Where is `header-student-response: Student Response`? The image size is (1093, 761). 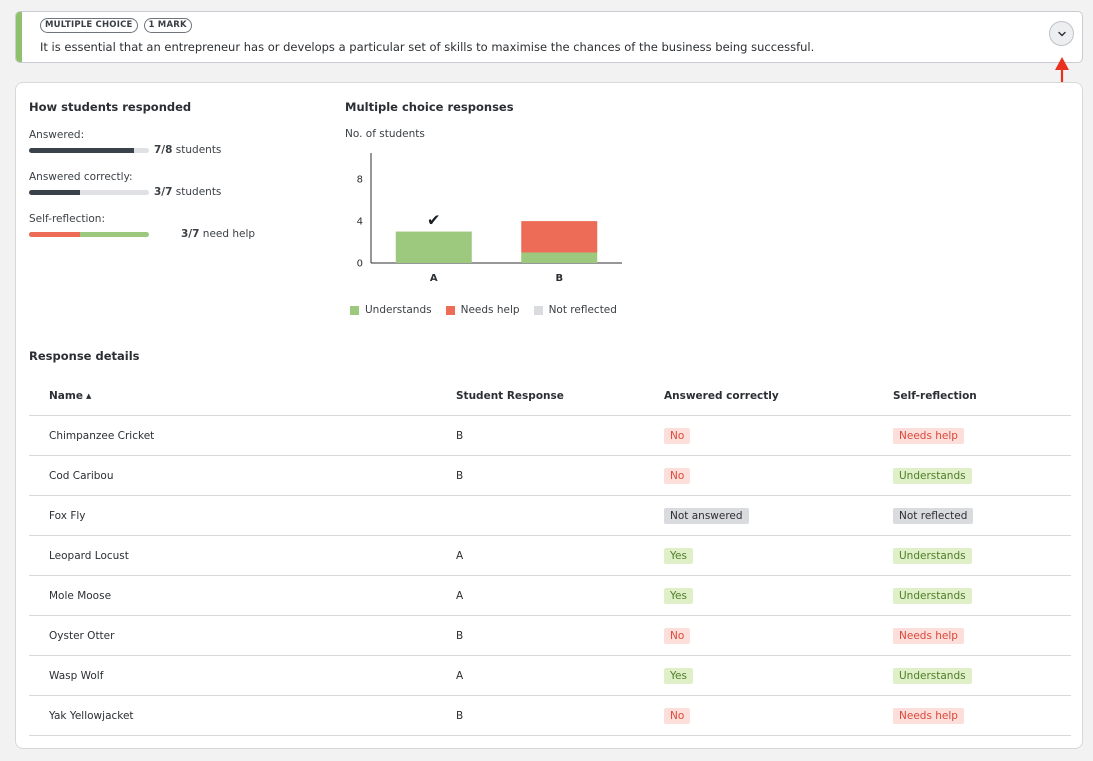
header-student-response: Student Response is located at coordinates (510, 395).